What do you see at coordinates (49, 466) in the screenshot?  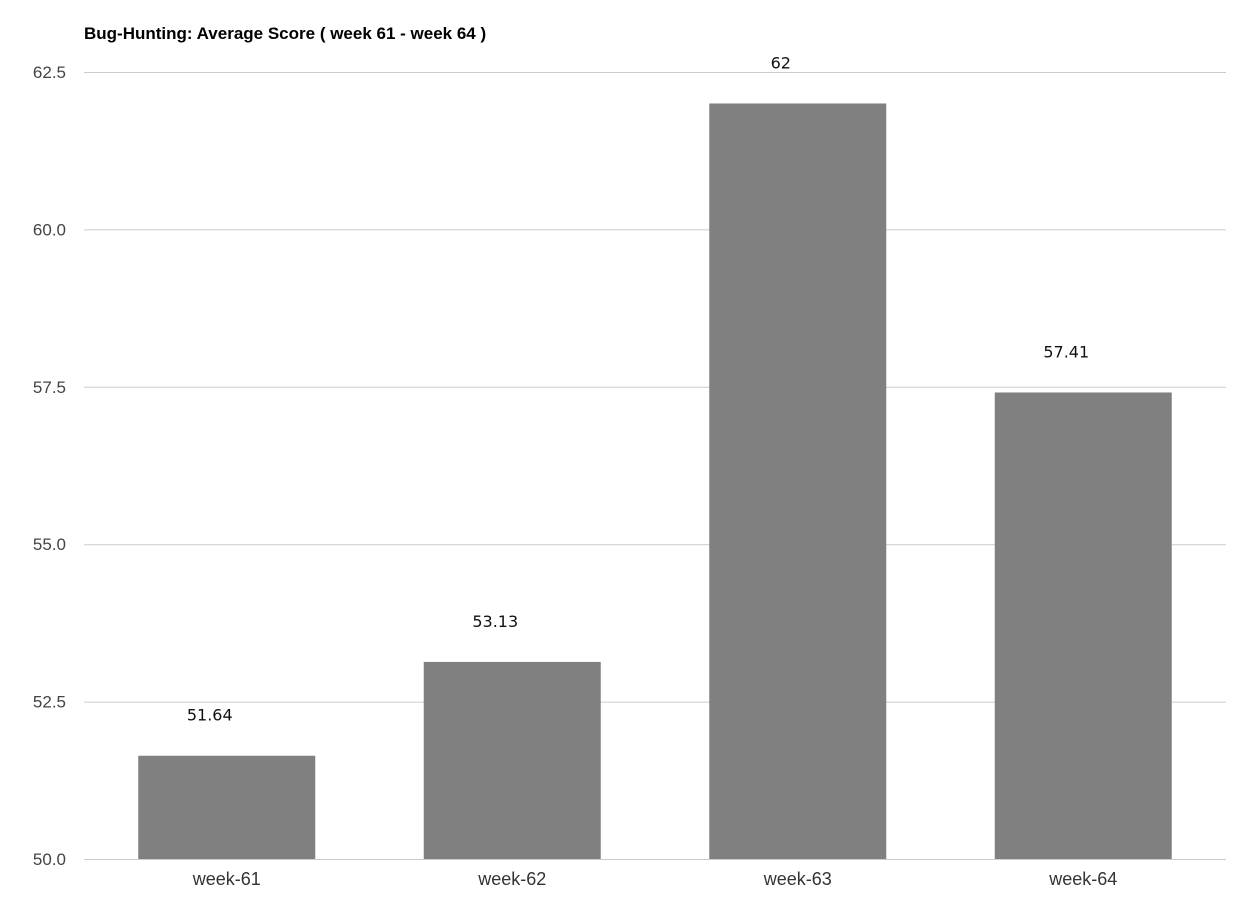 I see `y-axis-ticks: 50.0 52.5 55.0 57.5 60.0 62.5` at bounding box center [49, 466].